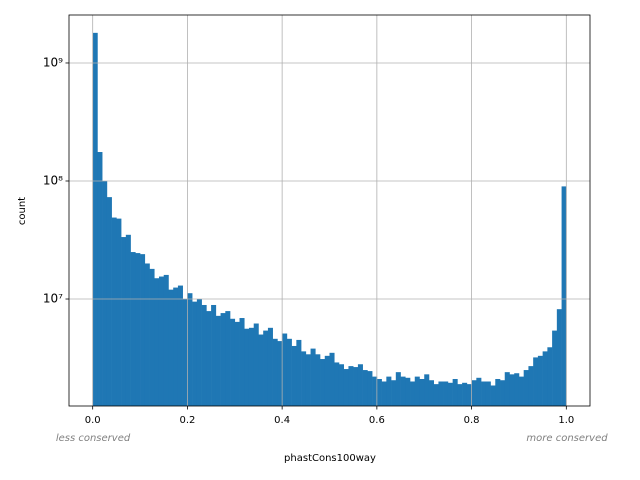 This screenshot has width=640, height=480. I want to click on x-tick-label: 0.8, so click(472, 420).